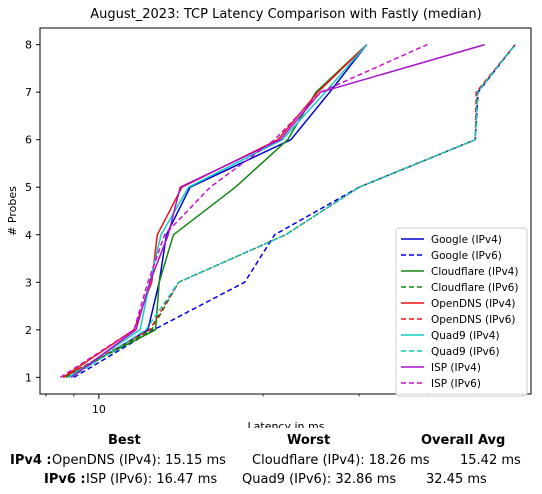 Image resolution: width=542 pixels, height=494 pixels. I want to click on y-tick-label: 1, so click(28, 377).